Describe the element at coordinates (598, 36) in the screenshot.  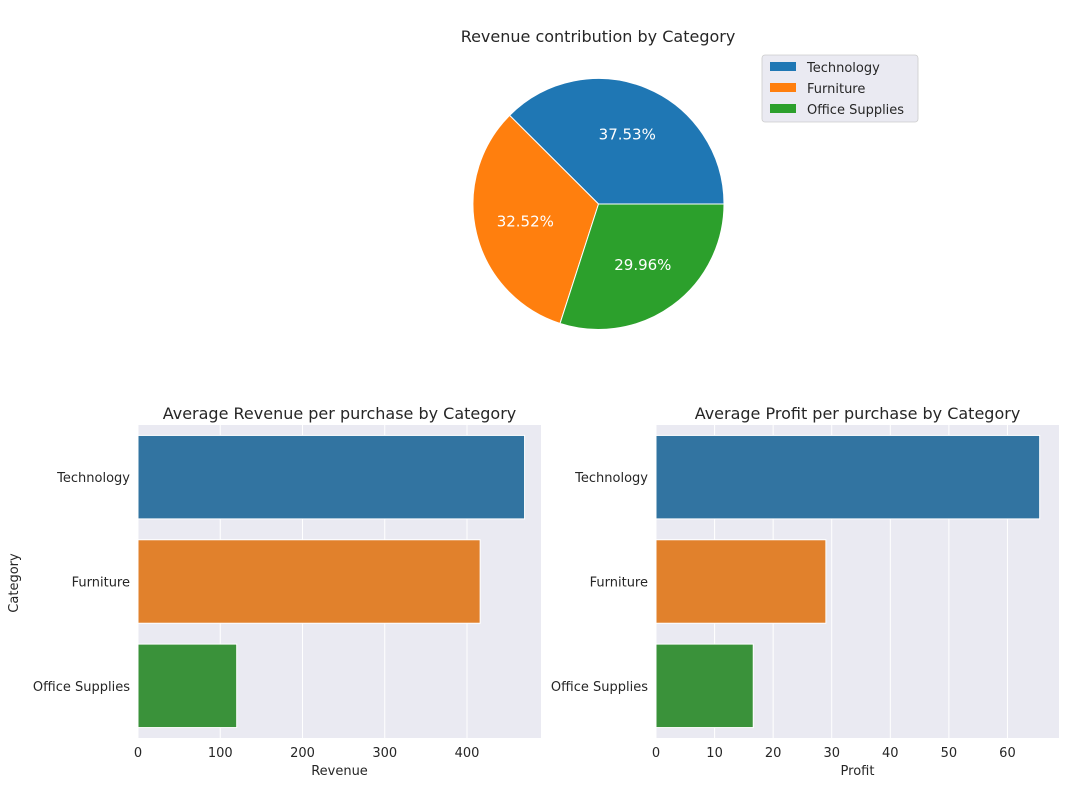
I see `pie-title: Revenue contribution by Category` at that location.